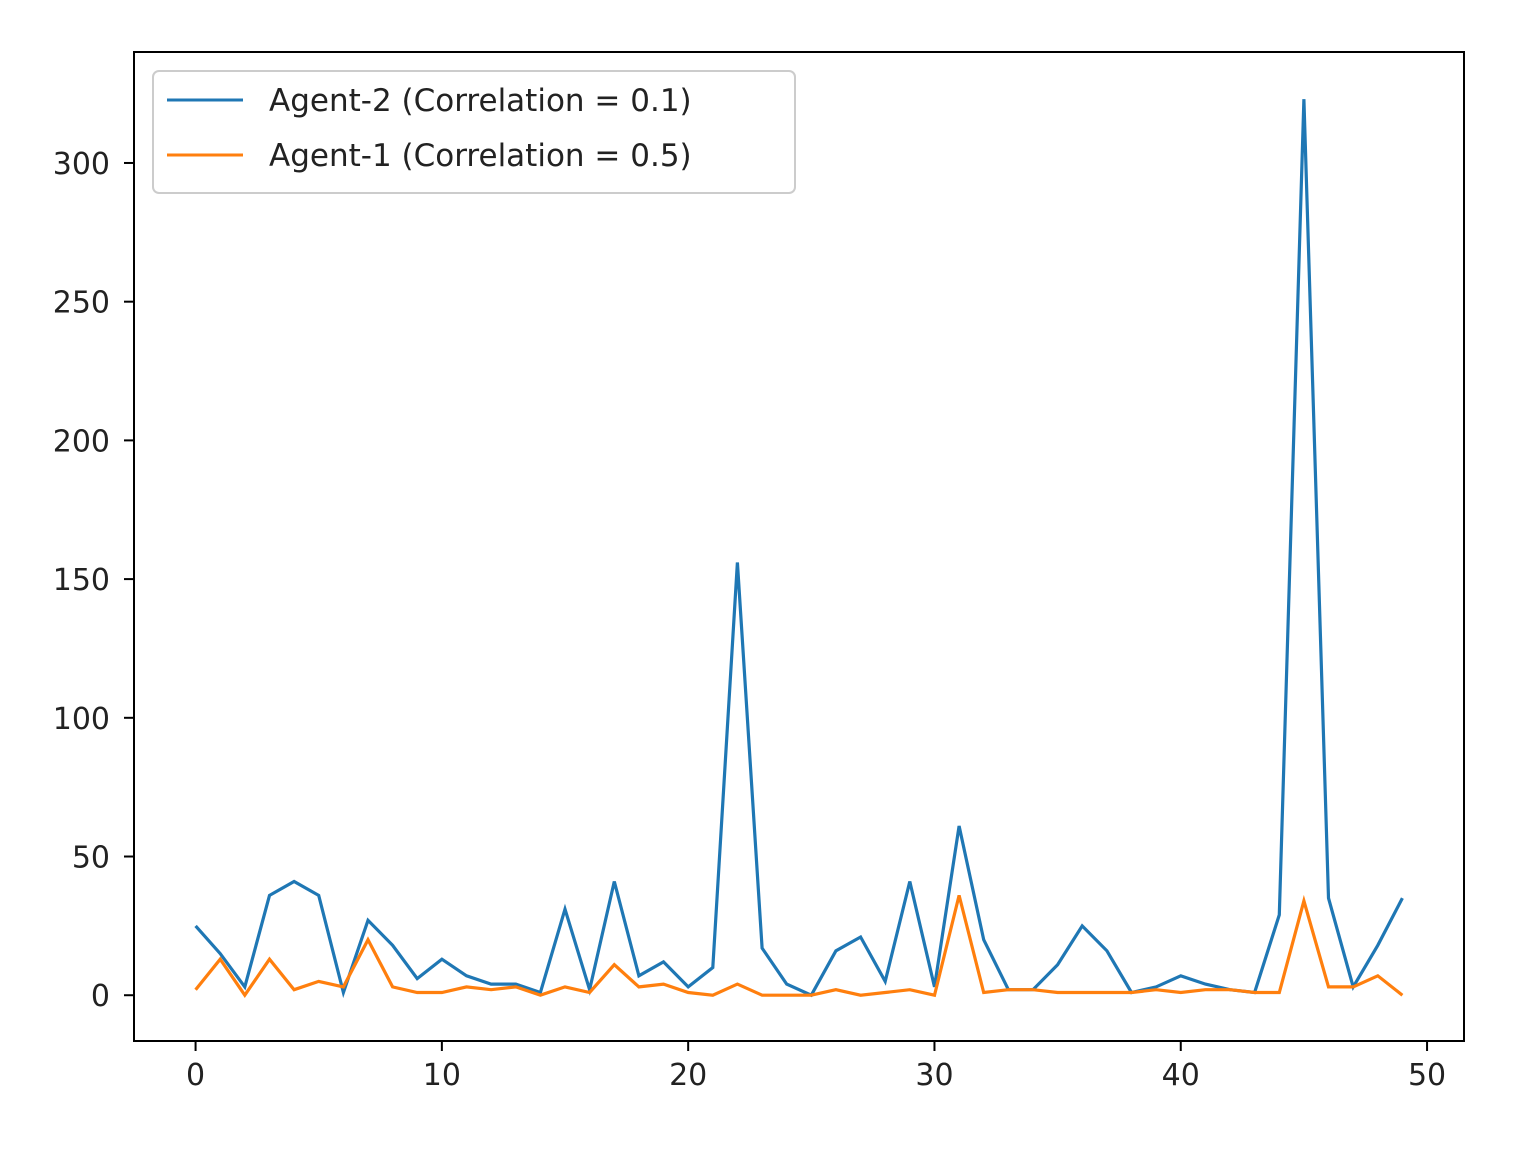 The width and height of the screenshot is (1526, 1152). Describe the element at coordinates (81, 164) in the screenshot. I see `y-tick-label: 300` at that location.